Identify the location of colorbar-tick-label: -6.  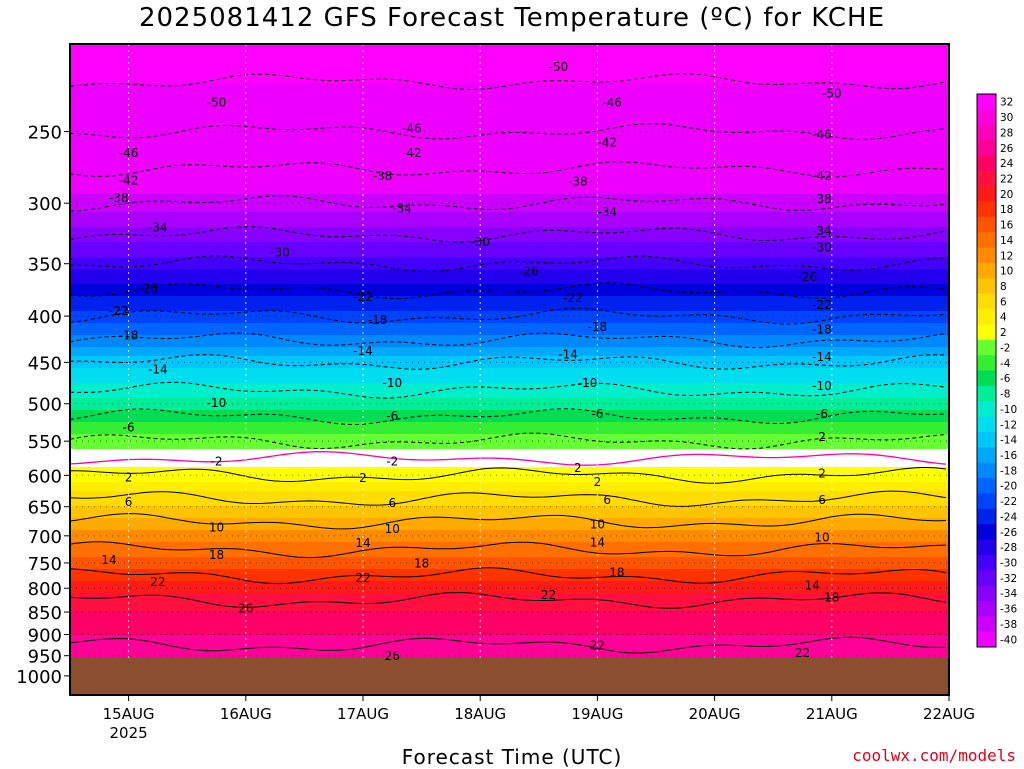
(1005, 379).